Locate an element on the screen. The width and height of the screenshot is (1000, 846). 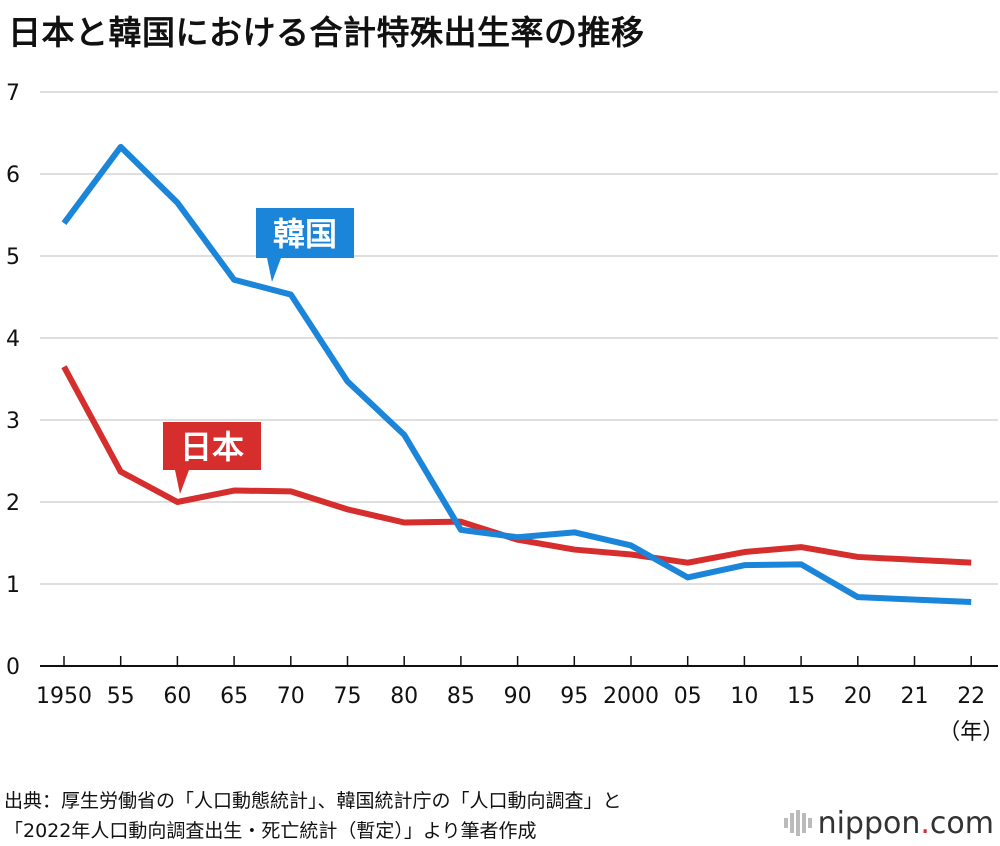
korea-callout-pointer is located at coordinates (274, 270).